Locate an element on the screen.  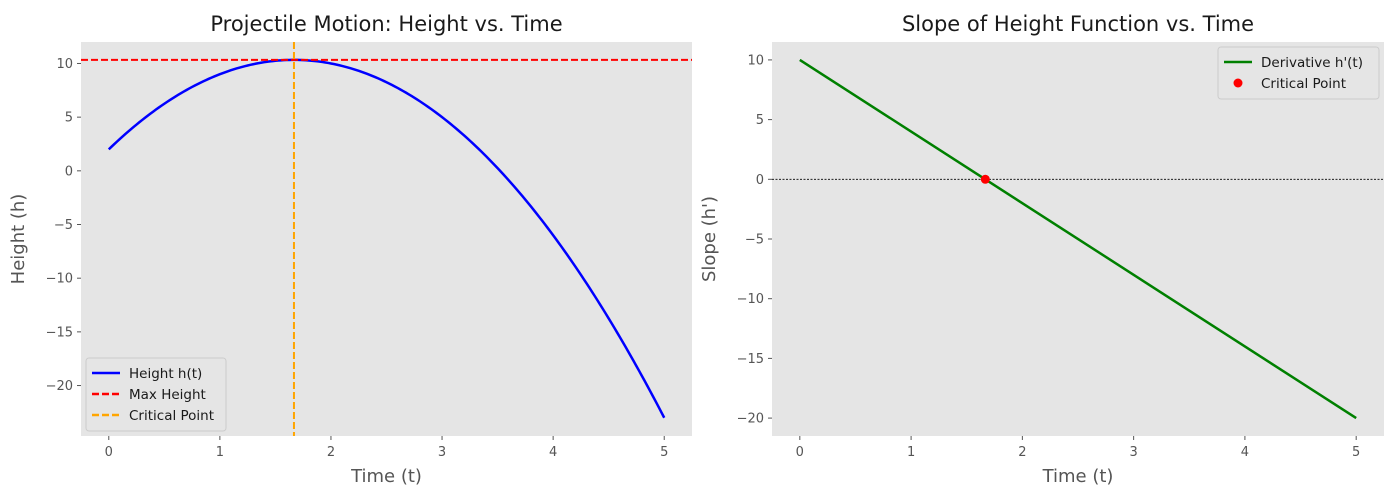
y-axis-label: Slope (h') is located at coordinates (709, 239).